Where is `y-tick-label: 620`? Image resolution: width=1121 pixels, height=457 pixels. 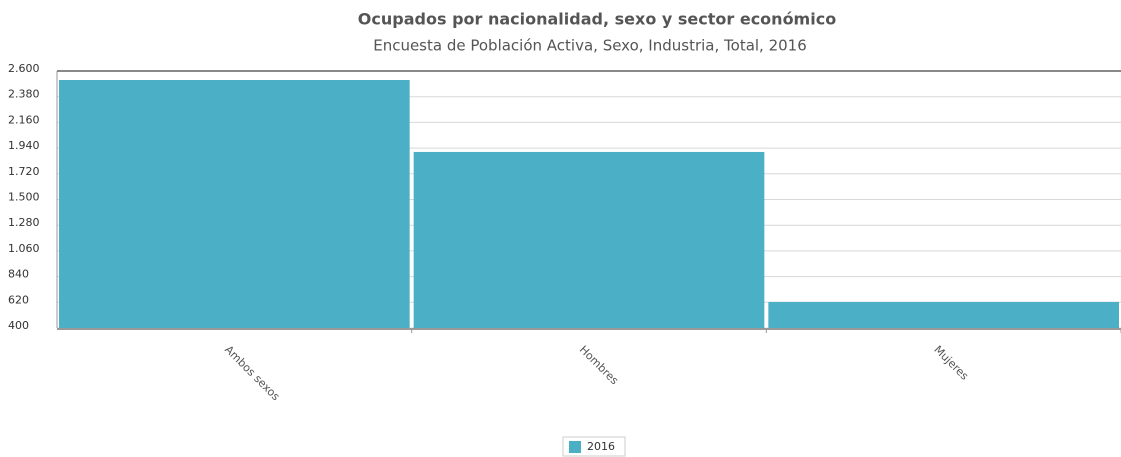
y-tick-label: 620 is located at coordinates (18, 299).